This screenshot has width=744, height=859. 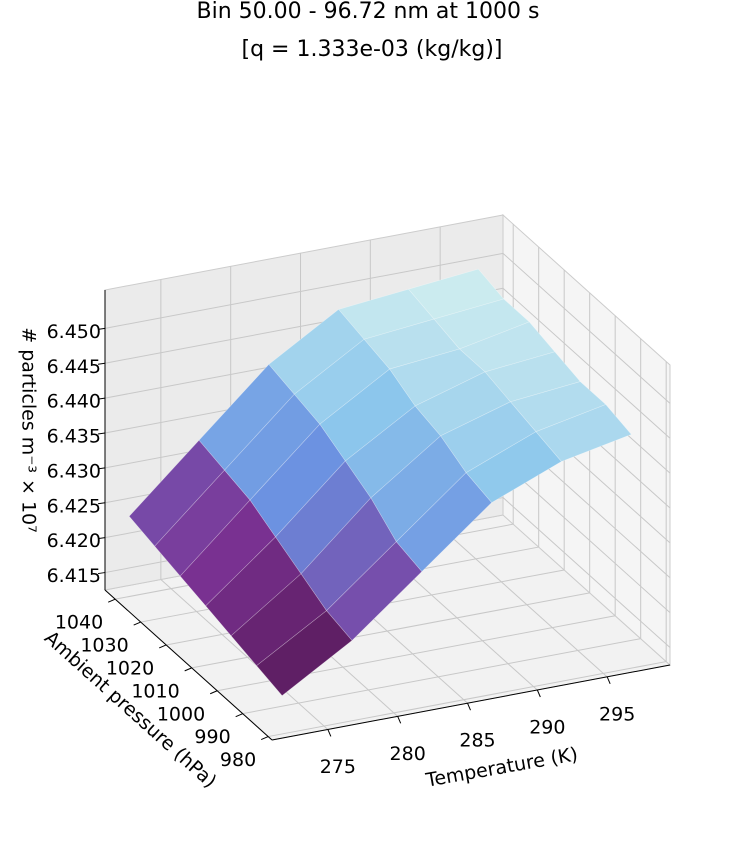 What do you see at coordinates (79, 623) in the screenshot?
I see `y-tick-label: 1040` at bounding box center [79, 623].